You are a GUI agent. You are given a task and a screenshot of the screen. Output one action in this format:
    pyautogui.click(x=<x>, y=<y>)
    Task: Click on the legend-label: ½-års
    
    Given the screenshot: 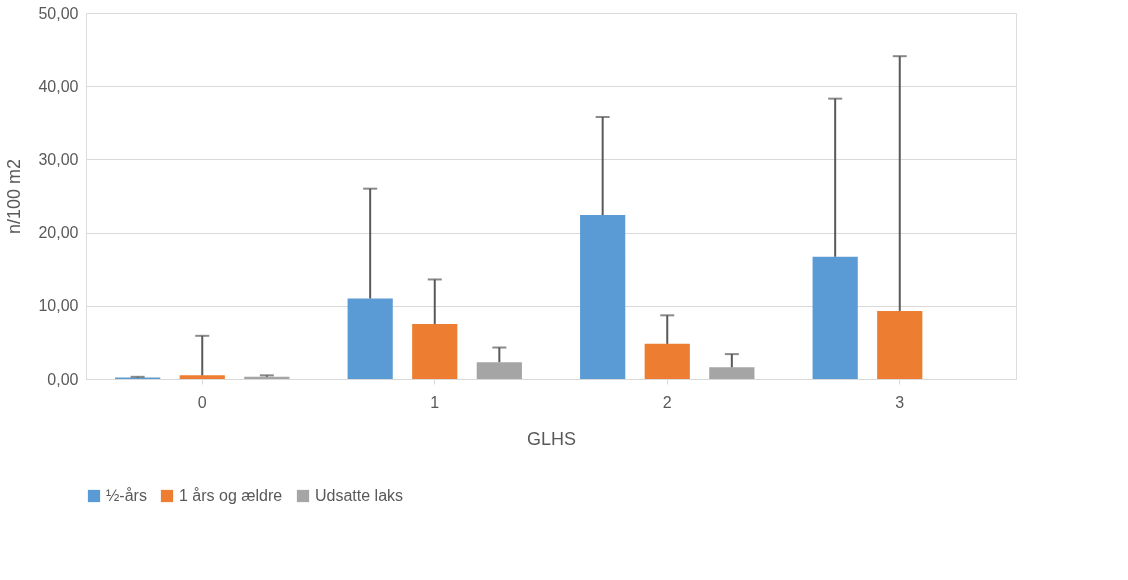 What is the action you would take?
    pyautogui.click(x=126, y=495)
    